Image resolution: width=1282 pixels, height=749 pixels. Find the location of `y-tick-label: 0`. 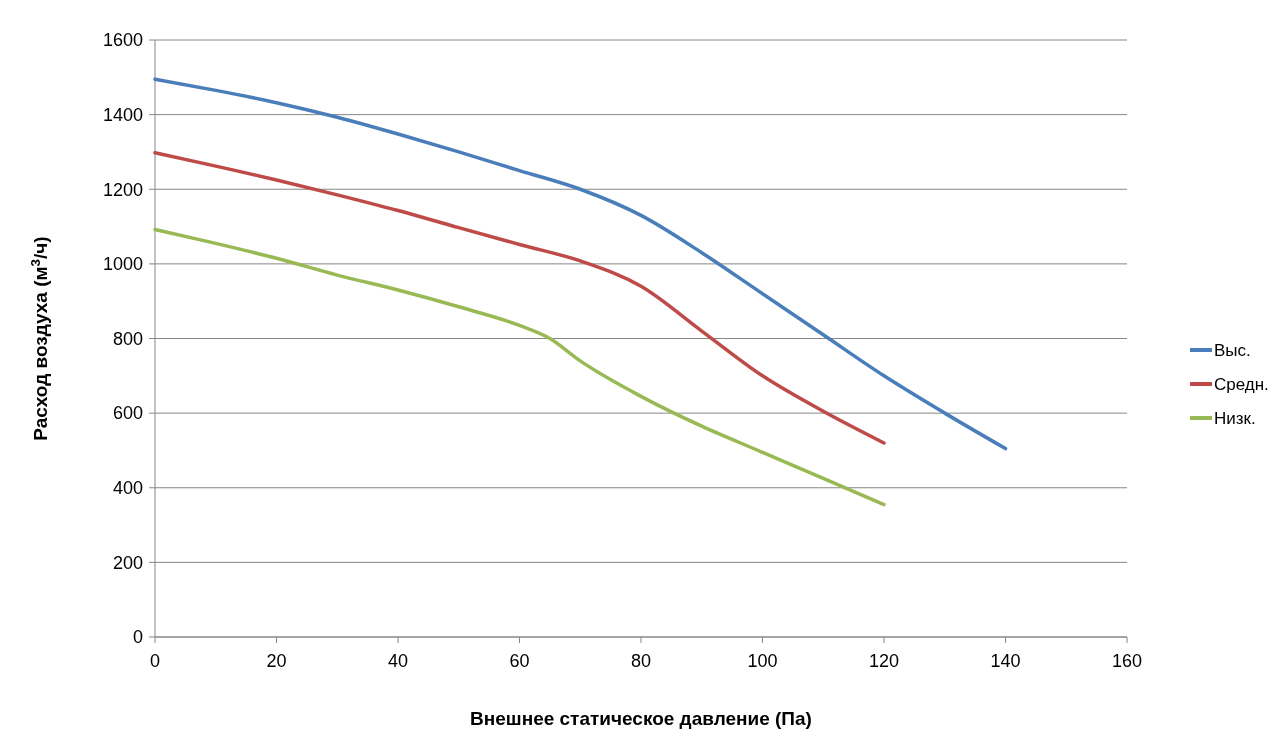

y-tick-label: 0 is located at coordinates (137, 637).